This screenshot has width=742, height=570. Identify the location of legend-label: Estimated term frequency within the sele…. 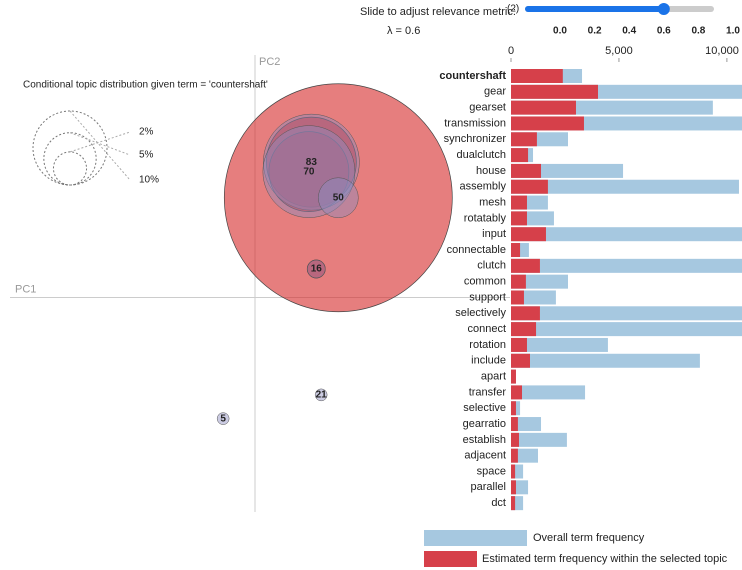
(605, 559).